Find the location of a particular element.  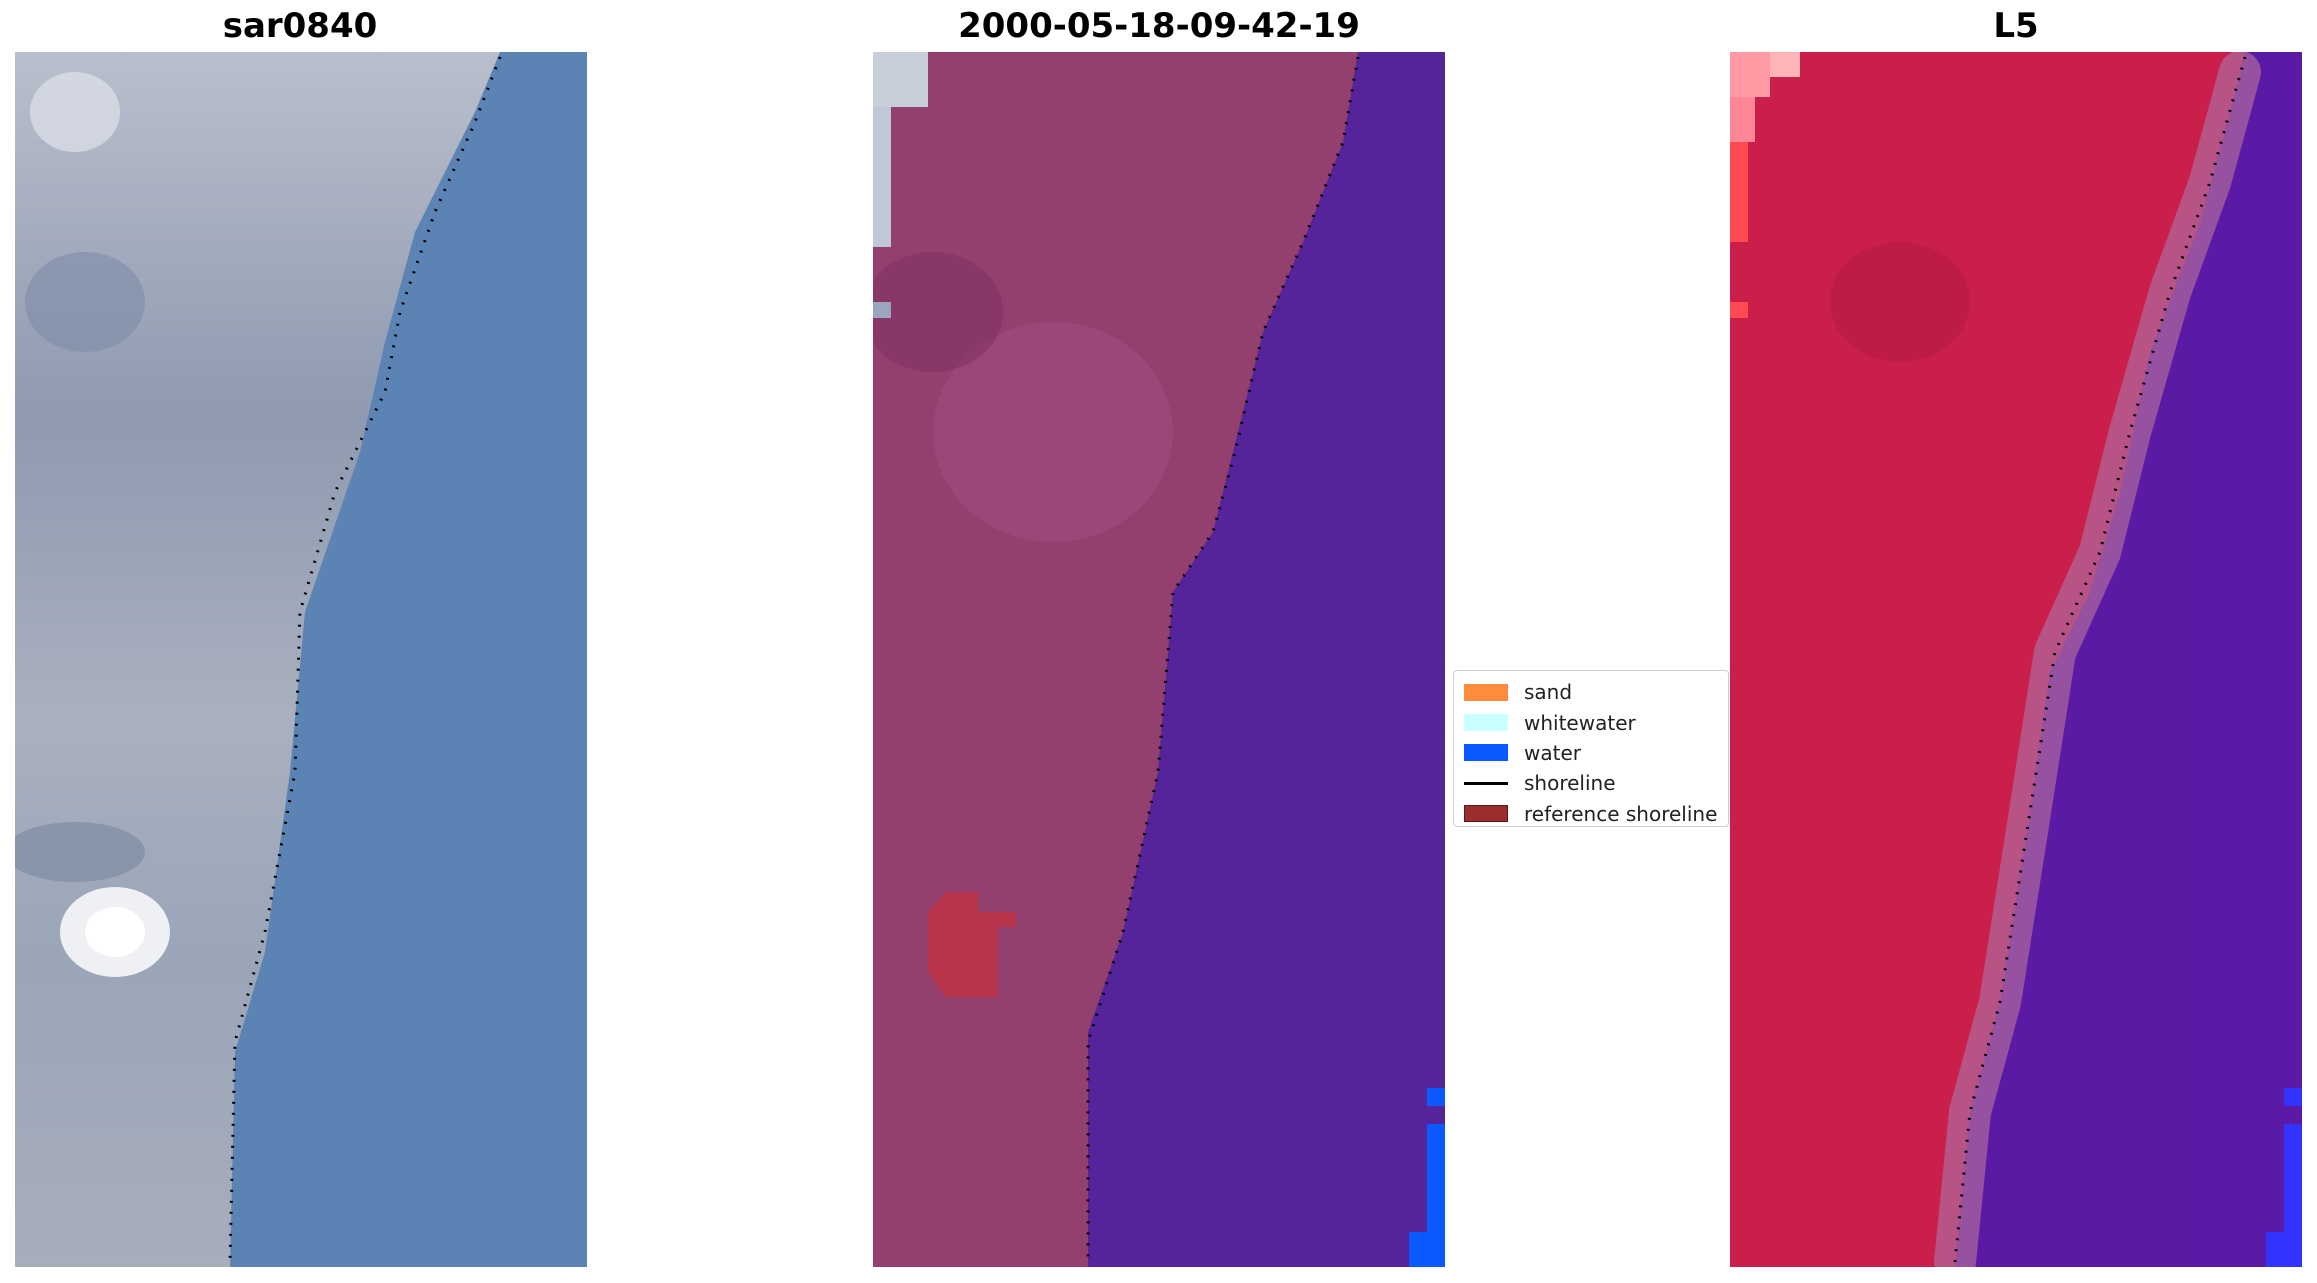

reference-shoreline-swatch is located at coordinates (1486, 814).